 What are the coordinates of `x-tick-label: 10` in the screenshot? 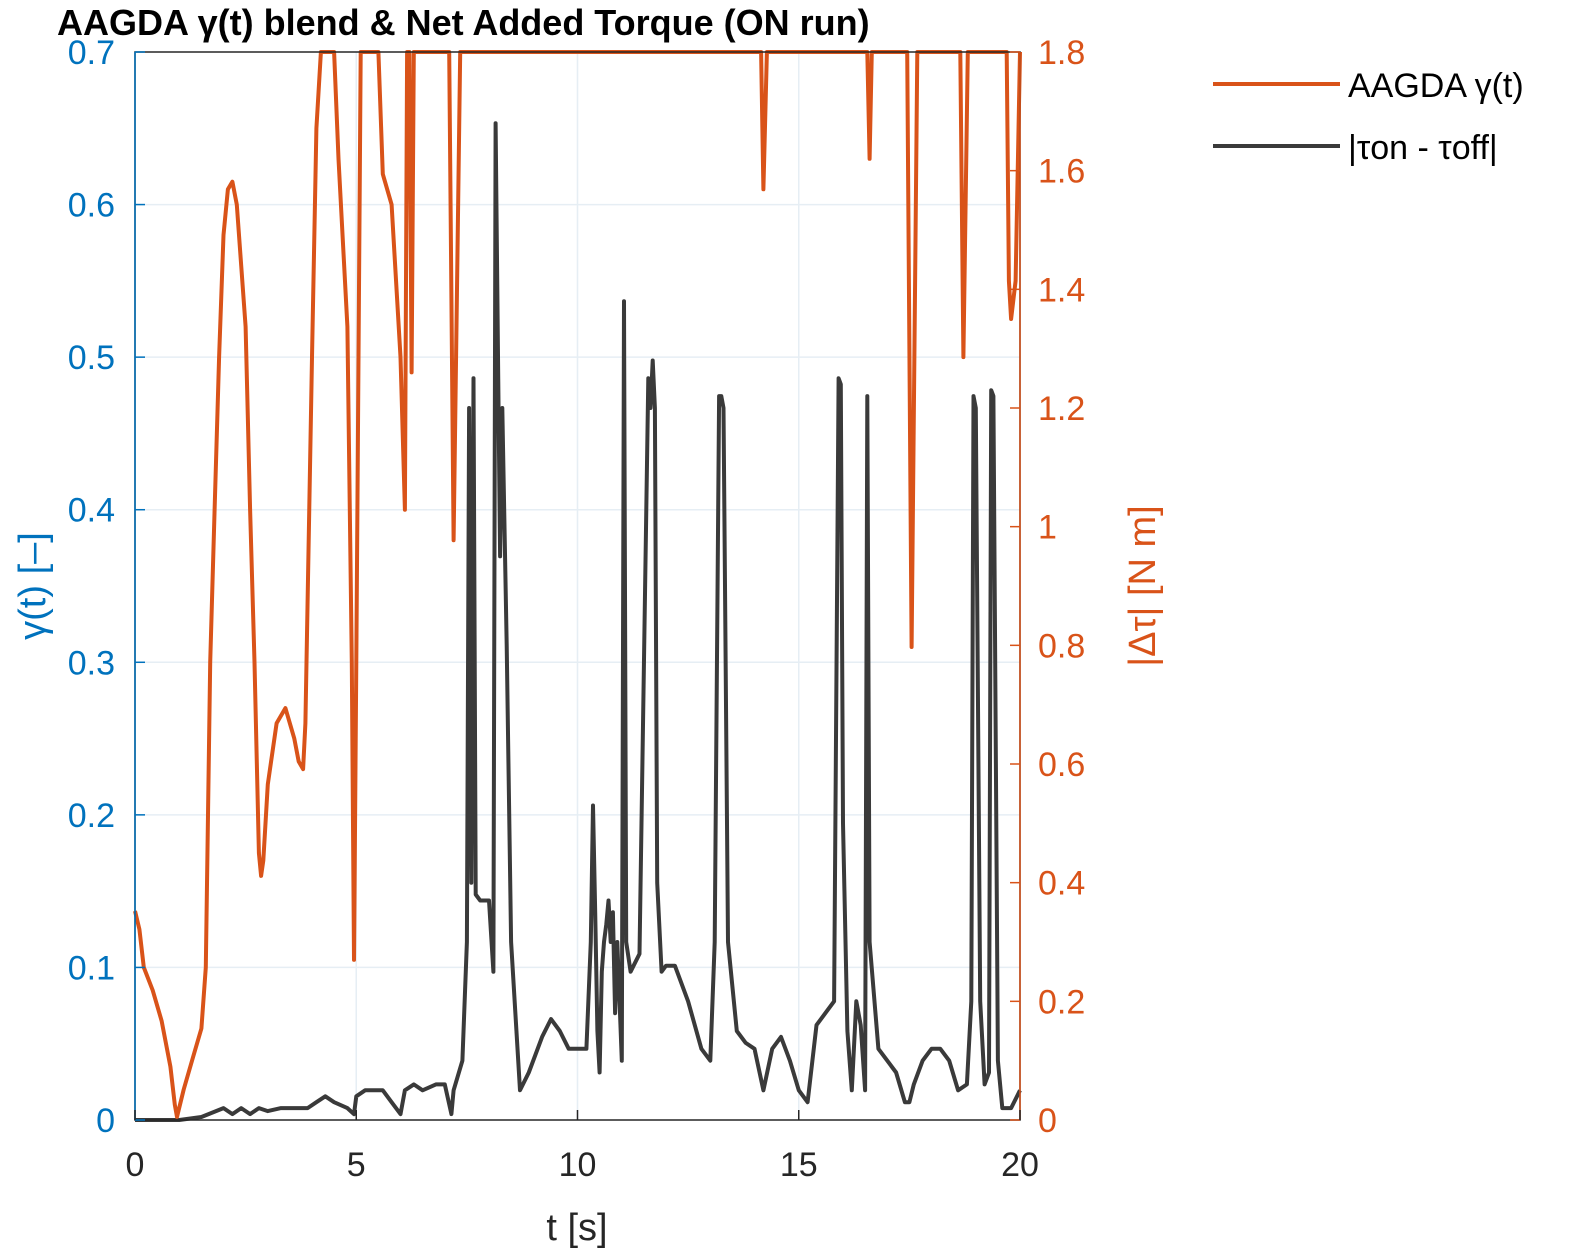 It's located at (578, 1165).